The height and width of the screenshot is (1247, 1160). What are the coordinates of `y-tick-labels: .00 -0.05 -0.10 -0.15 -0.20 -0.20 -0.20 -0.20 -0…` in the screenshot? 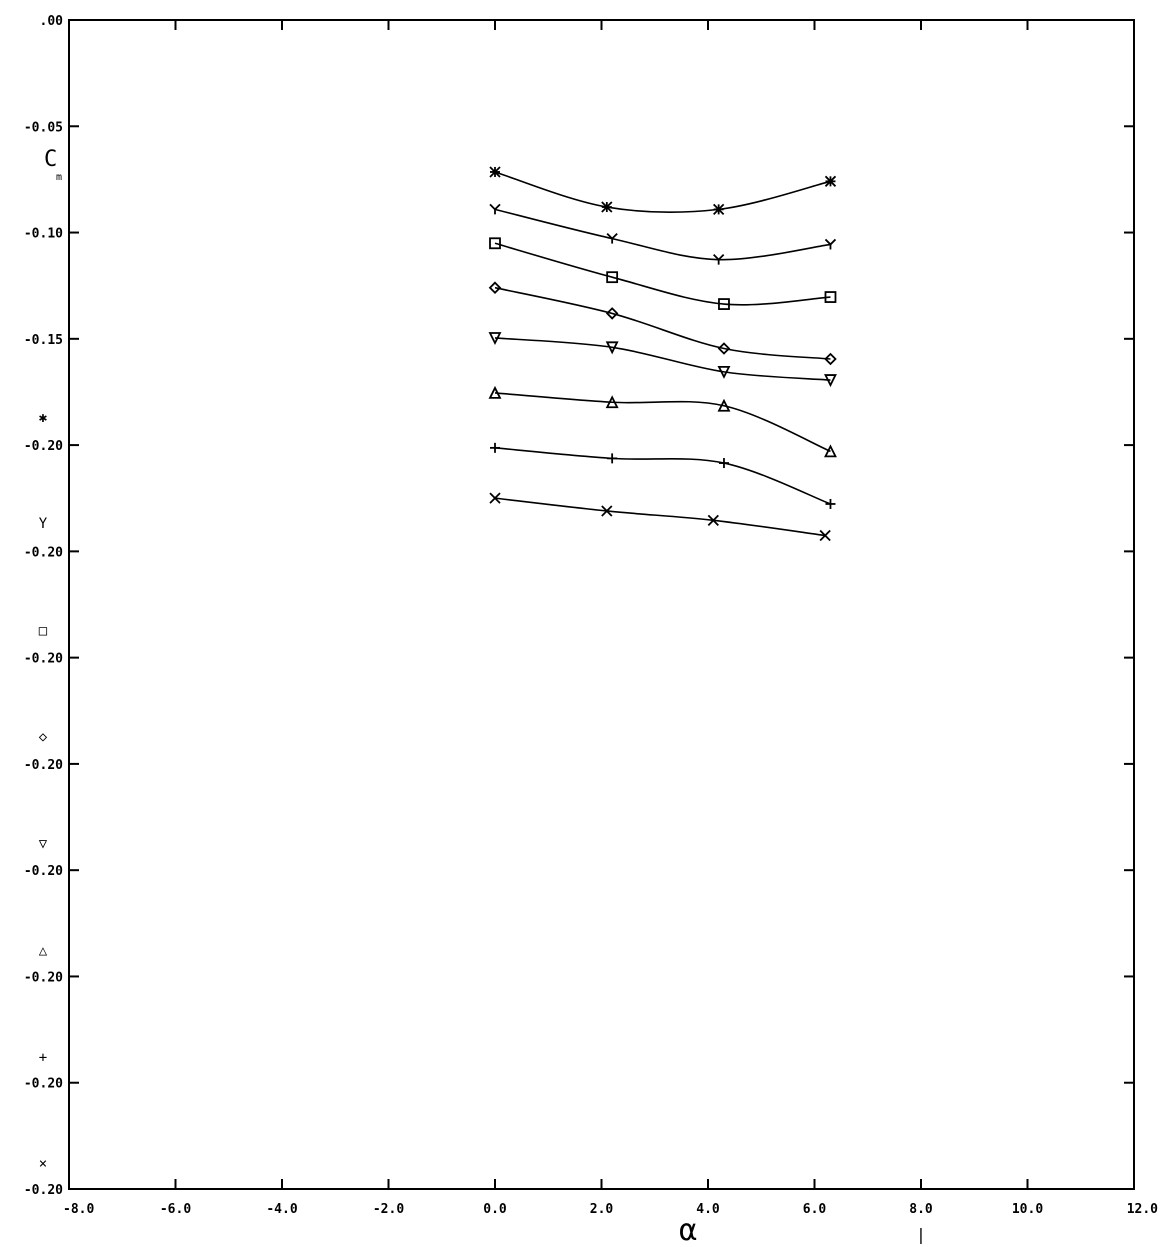 It's located at (43, 606).